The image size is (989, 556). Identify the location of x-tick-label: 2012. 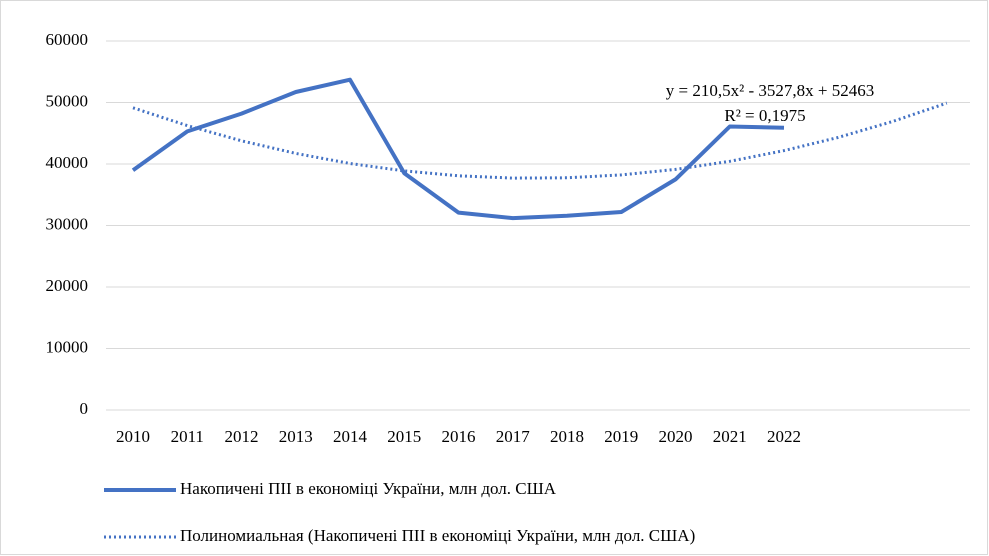
(242, 436).